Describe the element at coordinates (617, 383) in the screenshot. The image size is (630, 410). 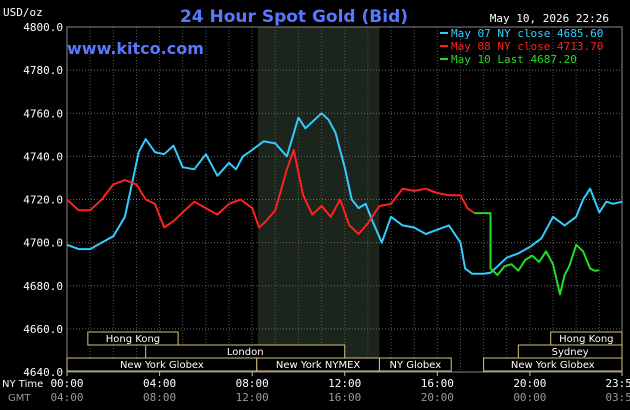
I see `x-tick-label-ny: 23:59` at that location.